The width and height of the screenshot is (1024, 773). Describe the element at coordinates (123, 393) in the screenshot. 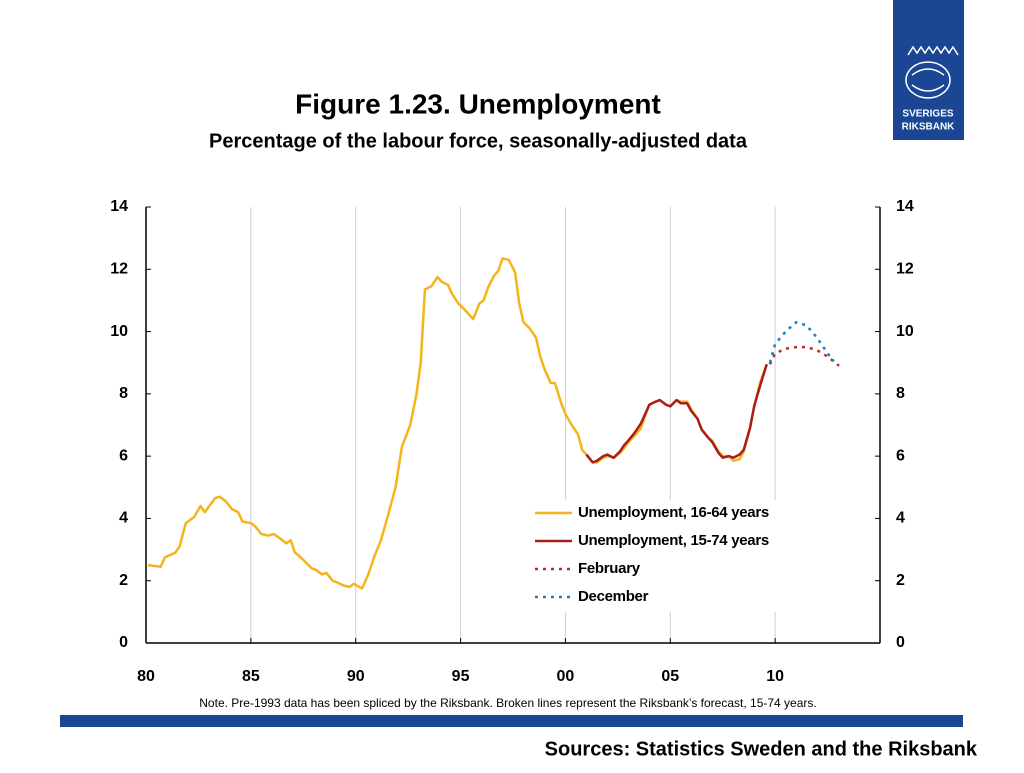

I see `y-tick-label: 8` at that location.